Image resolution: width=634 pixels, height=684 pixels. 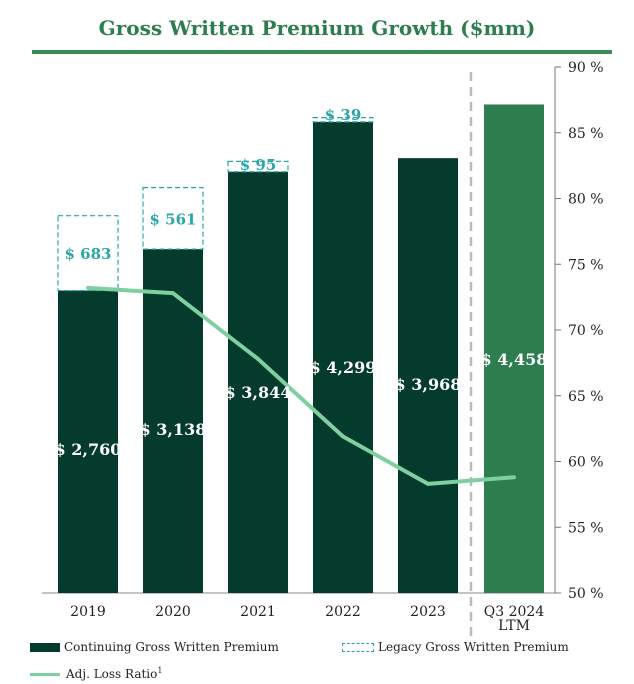 What do you see at coordinates (428, 384) in the screenshot?
I see `continuing-value-label: $ 3,968` at bounding box center [428, 384].